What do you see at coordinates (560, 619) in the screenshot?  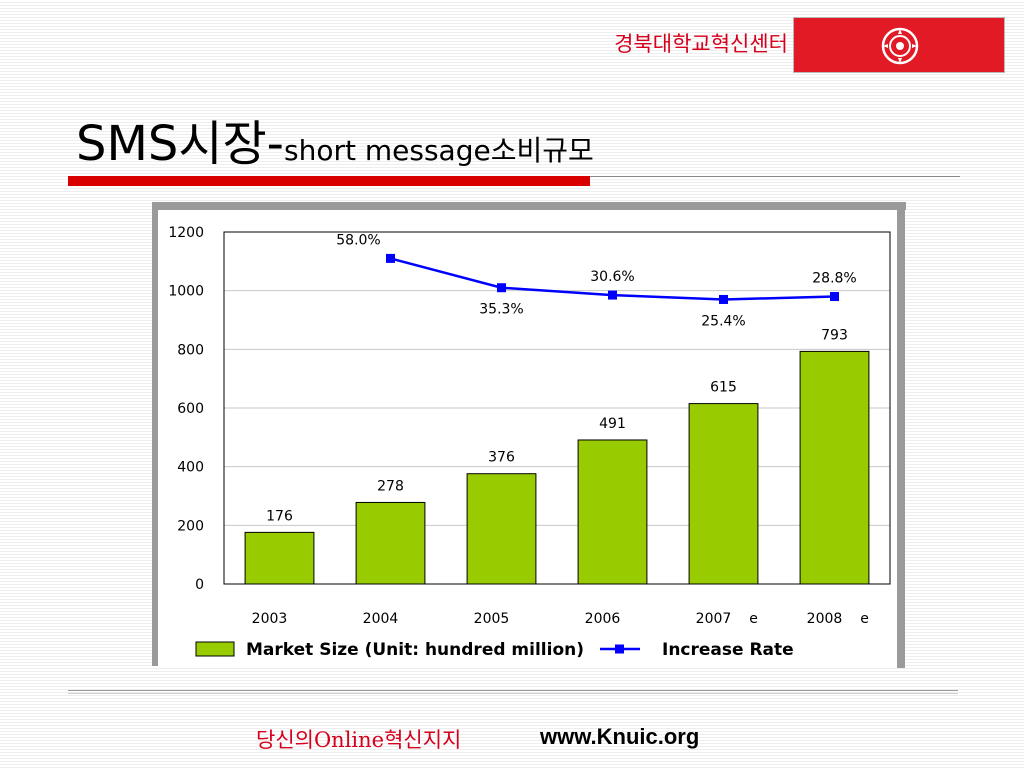 I see `x-axis: 2003 2004 2005 2006 2007 e 2008 e` at bounding box center [560, 619].